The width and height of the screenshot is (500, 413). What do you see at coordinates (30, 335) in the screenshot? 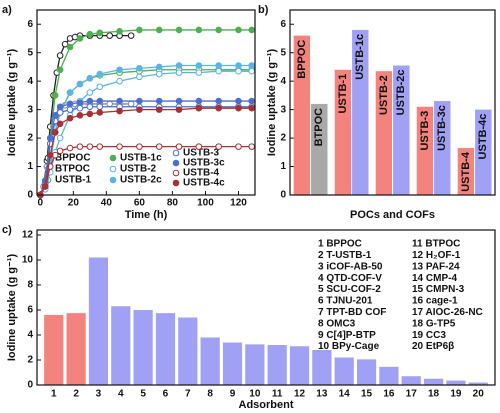
I see `y-tick-label: 4` at bounding box center [30, 335].